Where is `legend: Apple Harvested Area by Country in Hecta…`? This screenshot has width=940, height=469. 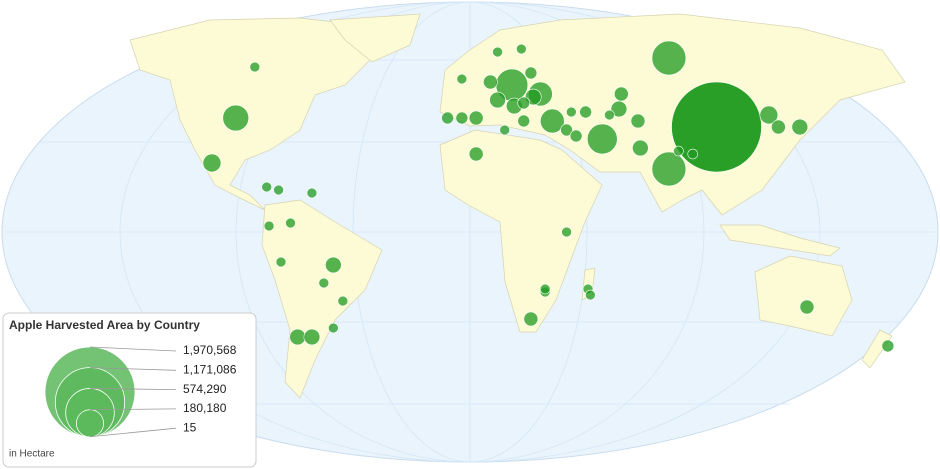 legend: Apple Harvested Area by Country in Hecta… is located at coordinates (129, 390).